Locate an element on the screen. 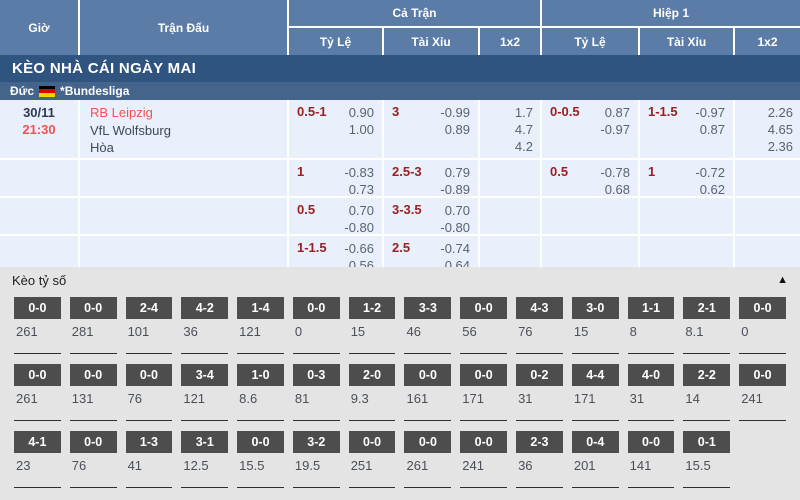 The width and height of the screenshot is (800, 500). odds-value: -0.66 is located at coordinates (359, 248).